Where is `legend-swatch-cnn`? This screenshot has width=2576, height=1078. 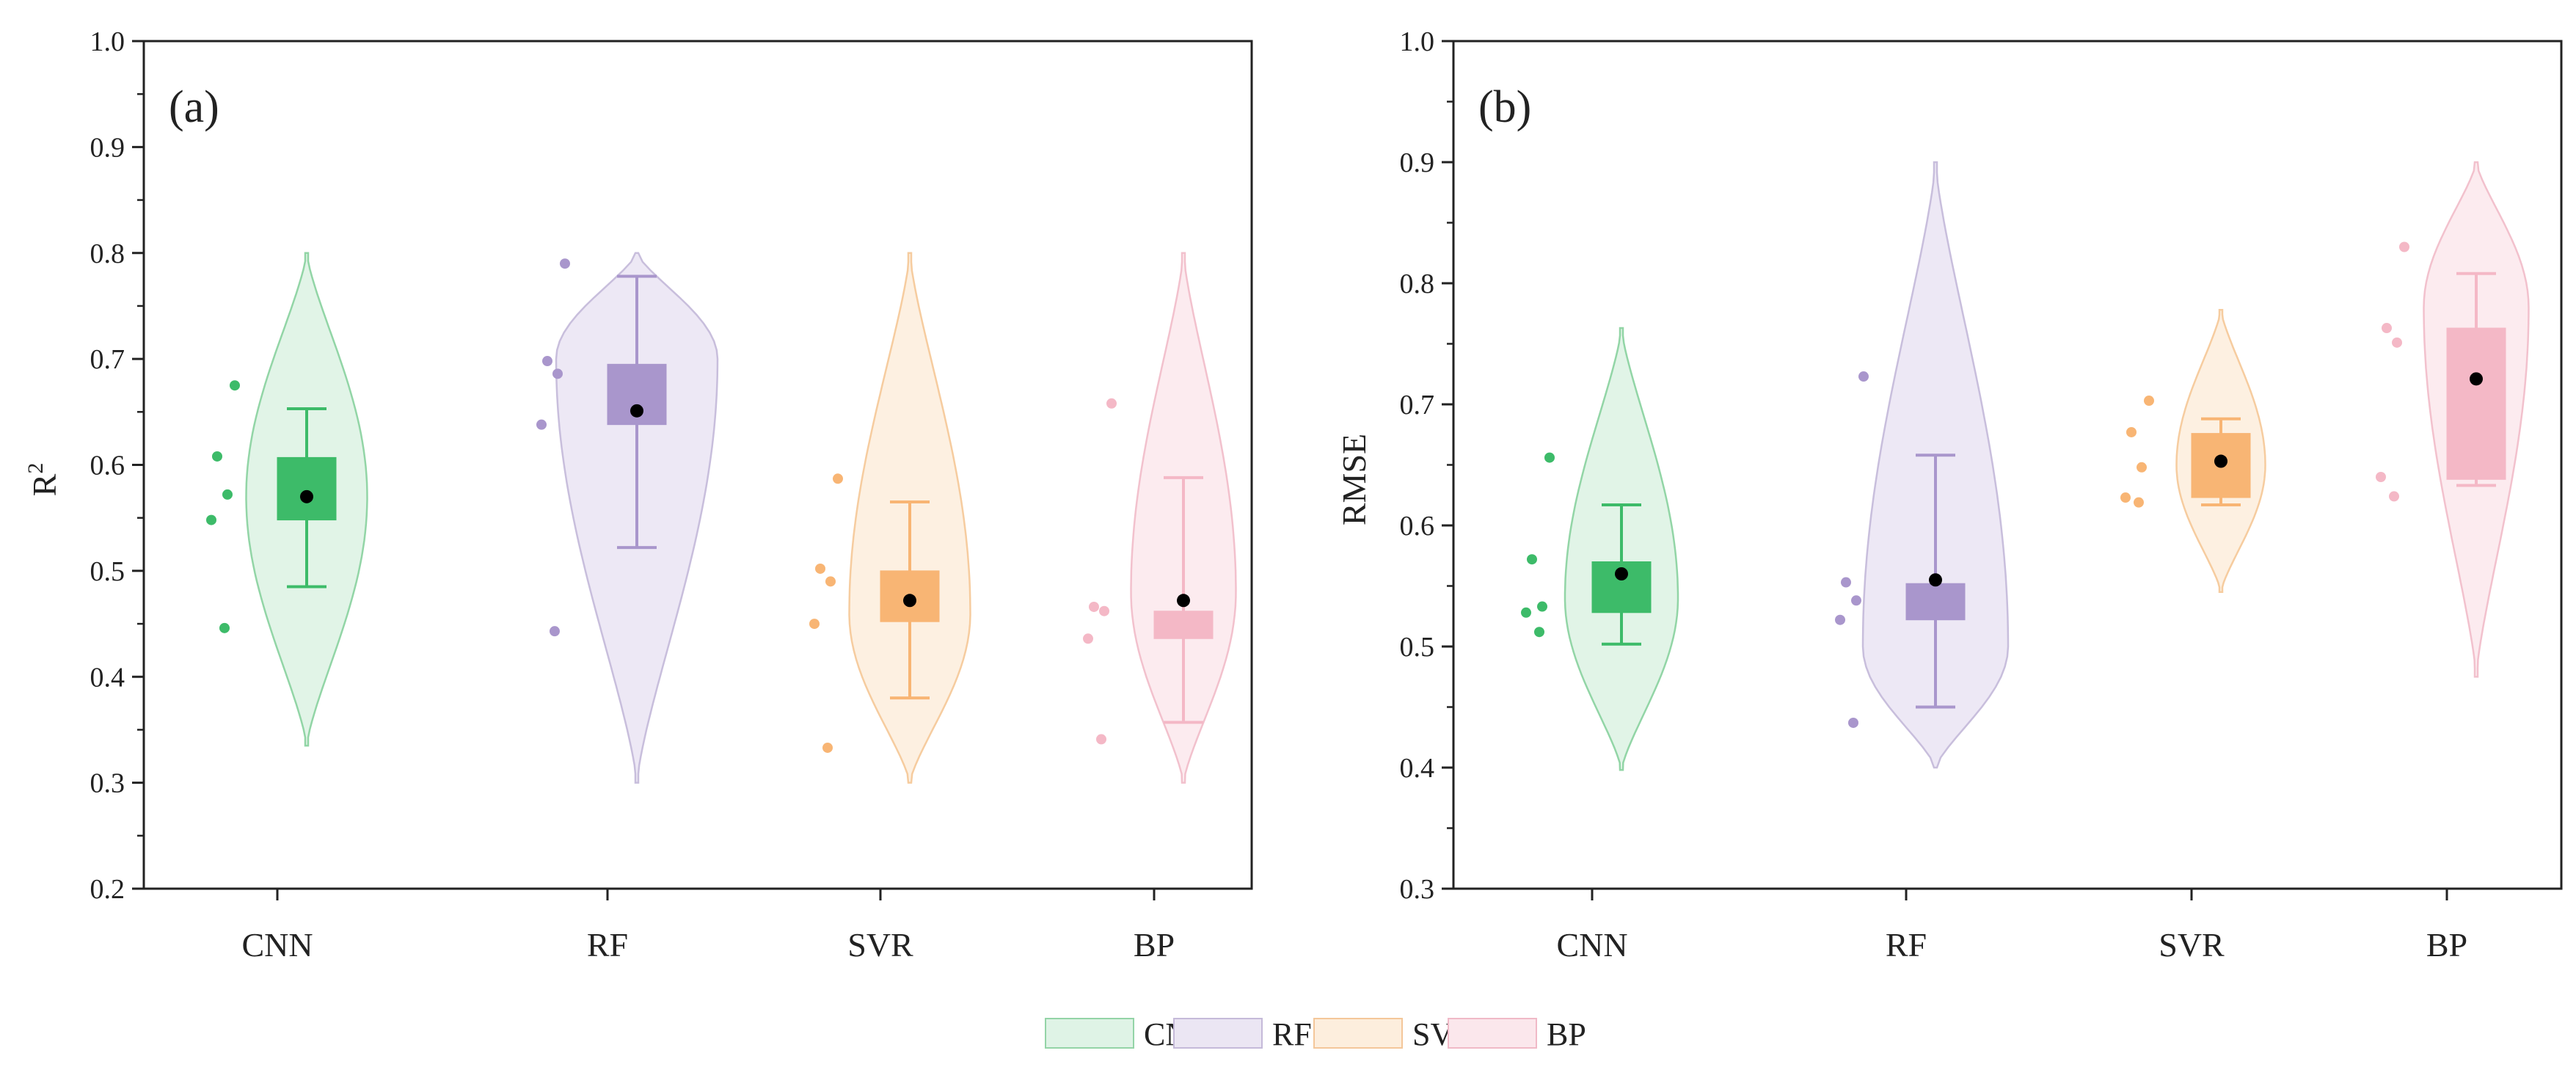
legend-swatch-cnn is located at coordinates (1089, 1033).